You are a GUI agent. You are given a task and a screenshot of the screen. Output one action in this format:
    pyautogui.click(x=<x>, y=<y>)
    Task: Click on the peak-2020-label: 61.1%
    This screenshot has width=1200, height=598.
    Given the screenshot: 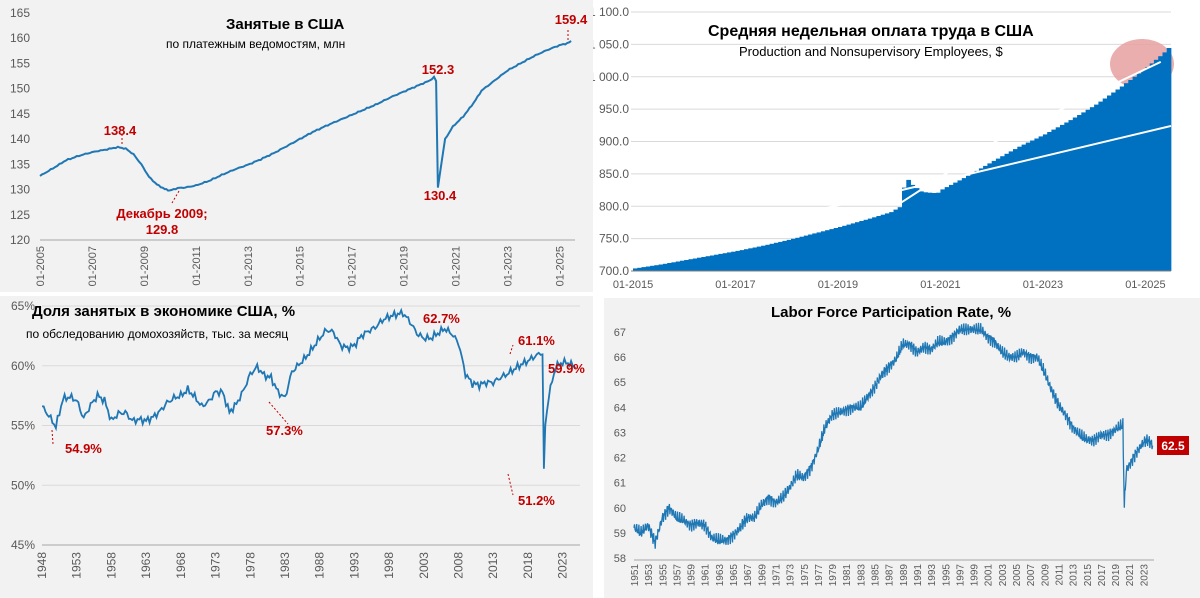 What is the action you would take?
    pyautogui.click(x=536, y=340)
    